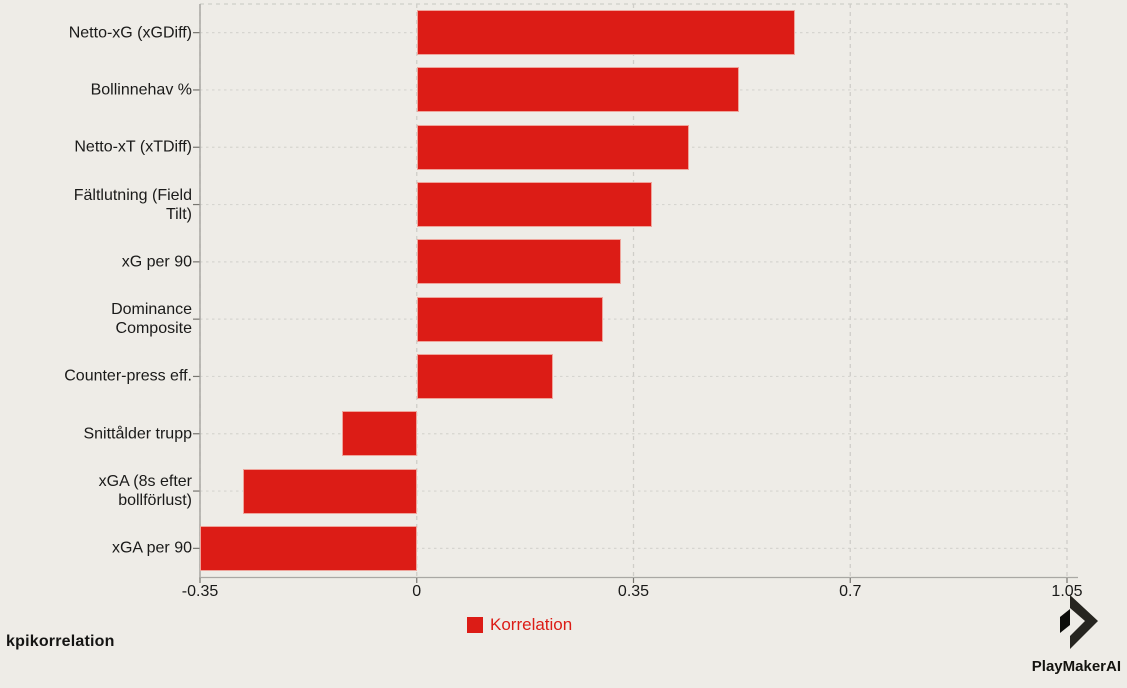 The width and height of the screenshot is (1127, 688). I want to click on y-axis-label: xGA per 90, so click(151, 548).